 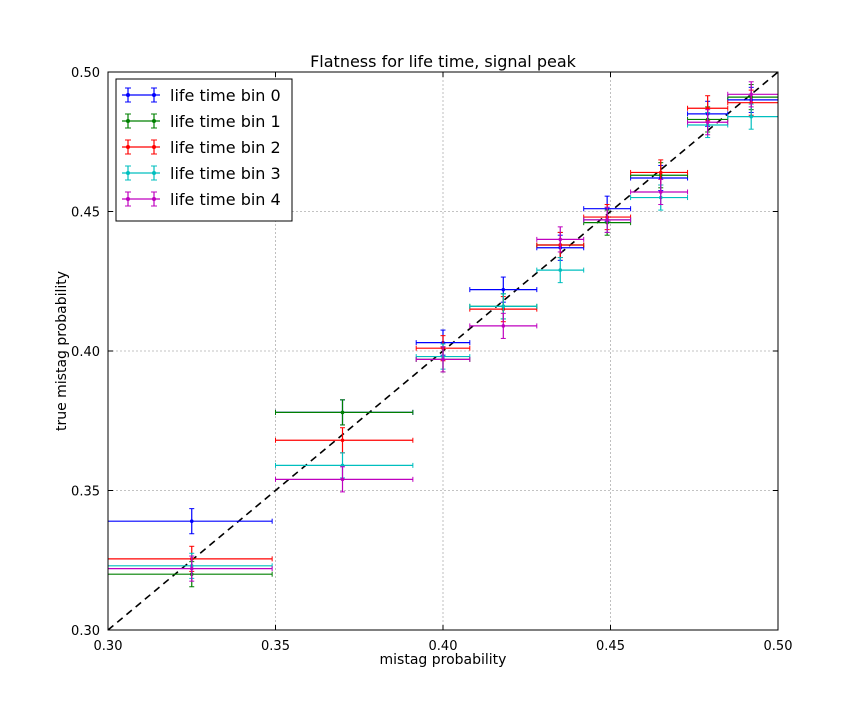 What do you see at coordinates (443, 660) in the screenshot?
I see `x-axis-label: mistag probability` at bounding box center [443, 660].